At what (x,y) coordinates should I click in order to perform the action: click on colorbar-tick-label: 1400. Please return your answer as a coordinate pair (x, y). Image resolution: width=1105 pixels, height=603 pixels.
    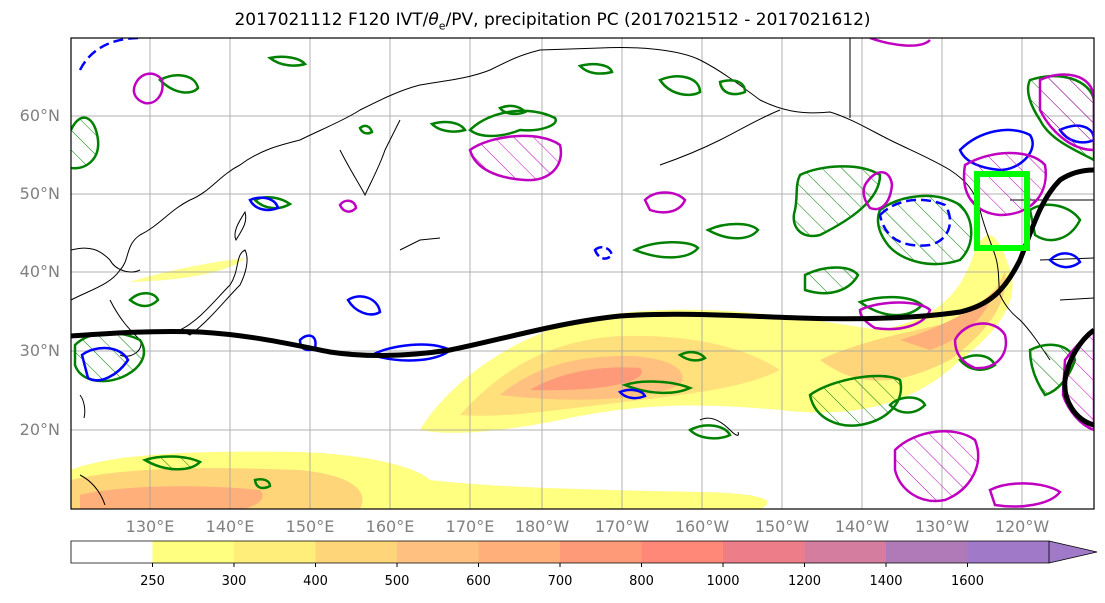
    Looking at the image, I should click on (886, 581).